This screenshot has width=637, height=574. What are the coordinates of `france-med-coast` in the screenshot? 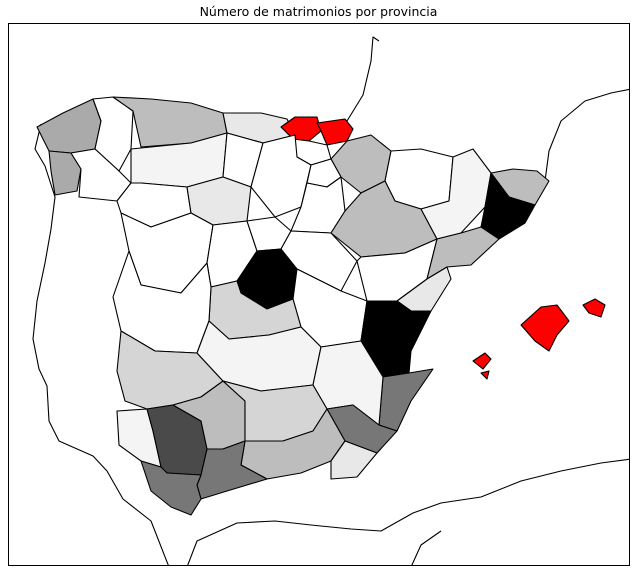 It's located at (586, 135).